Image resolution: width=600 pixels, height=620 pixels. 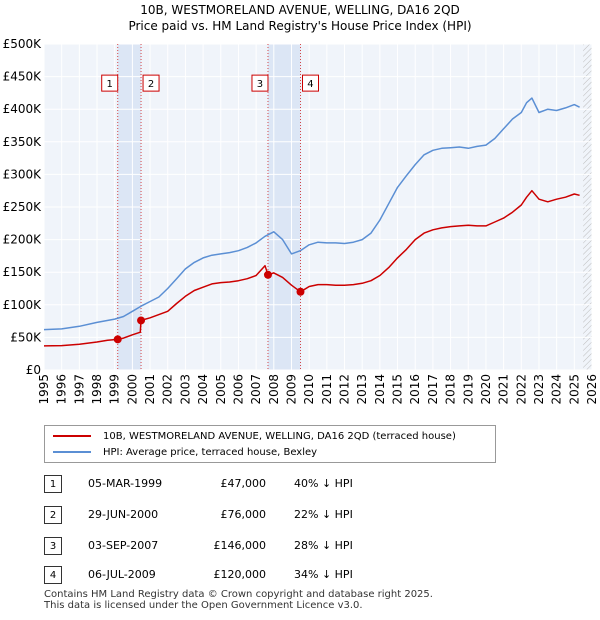 What do you see at coordinates (53, 546) in the screenshot?
I see `transaction-badge: 3` at bounding box center [53, 546].